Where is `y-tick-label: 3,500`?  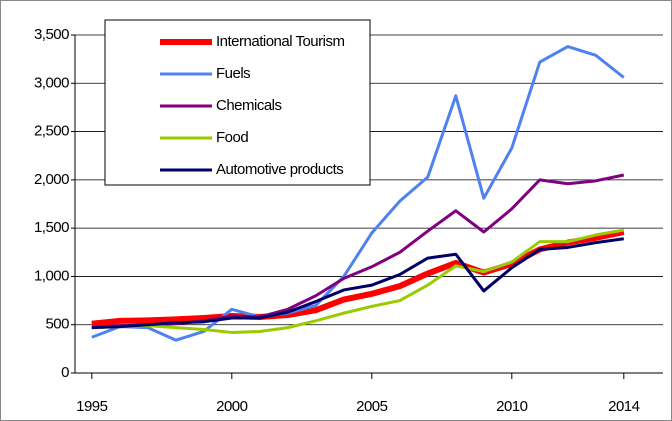
y-tick-label: 3,500 is located at coordinates (51, 34).